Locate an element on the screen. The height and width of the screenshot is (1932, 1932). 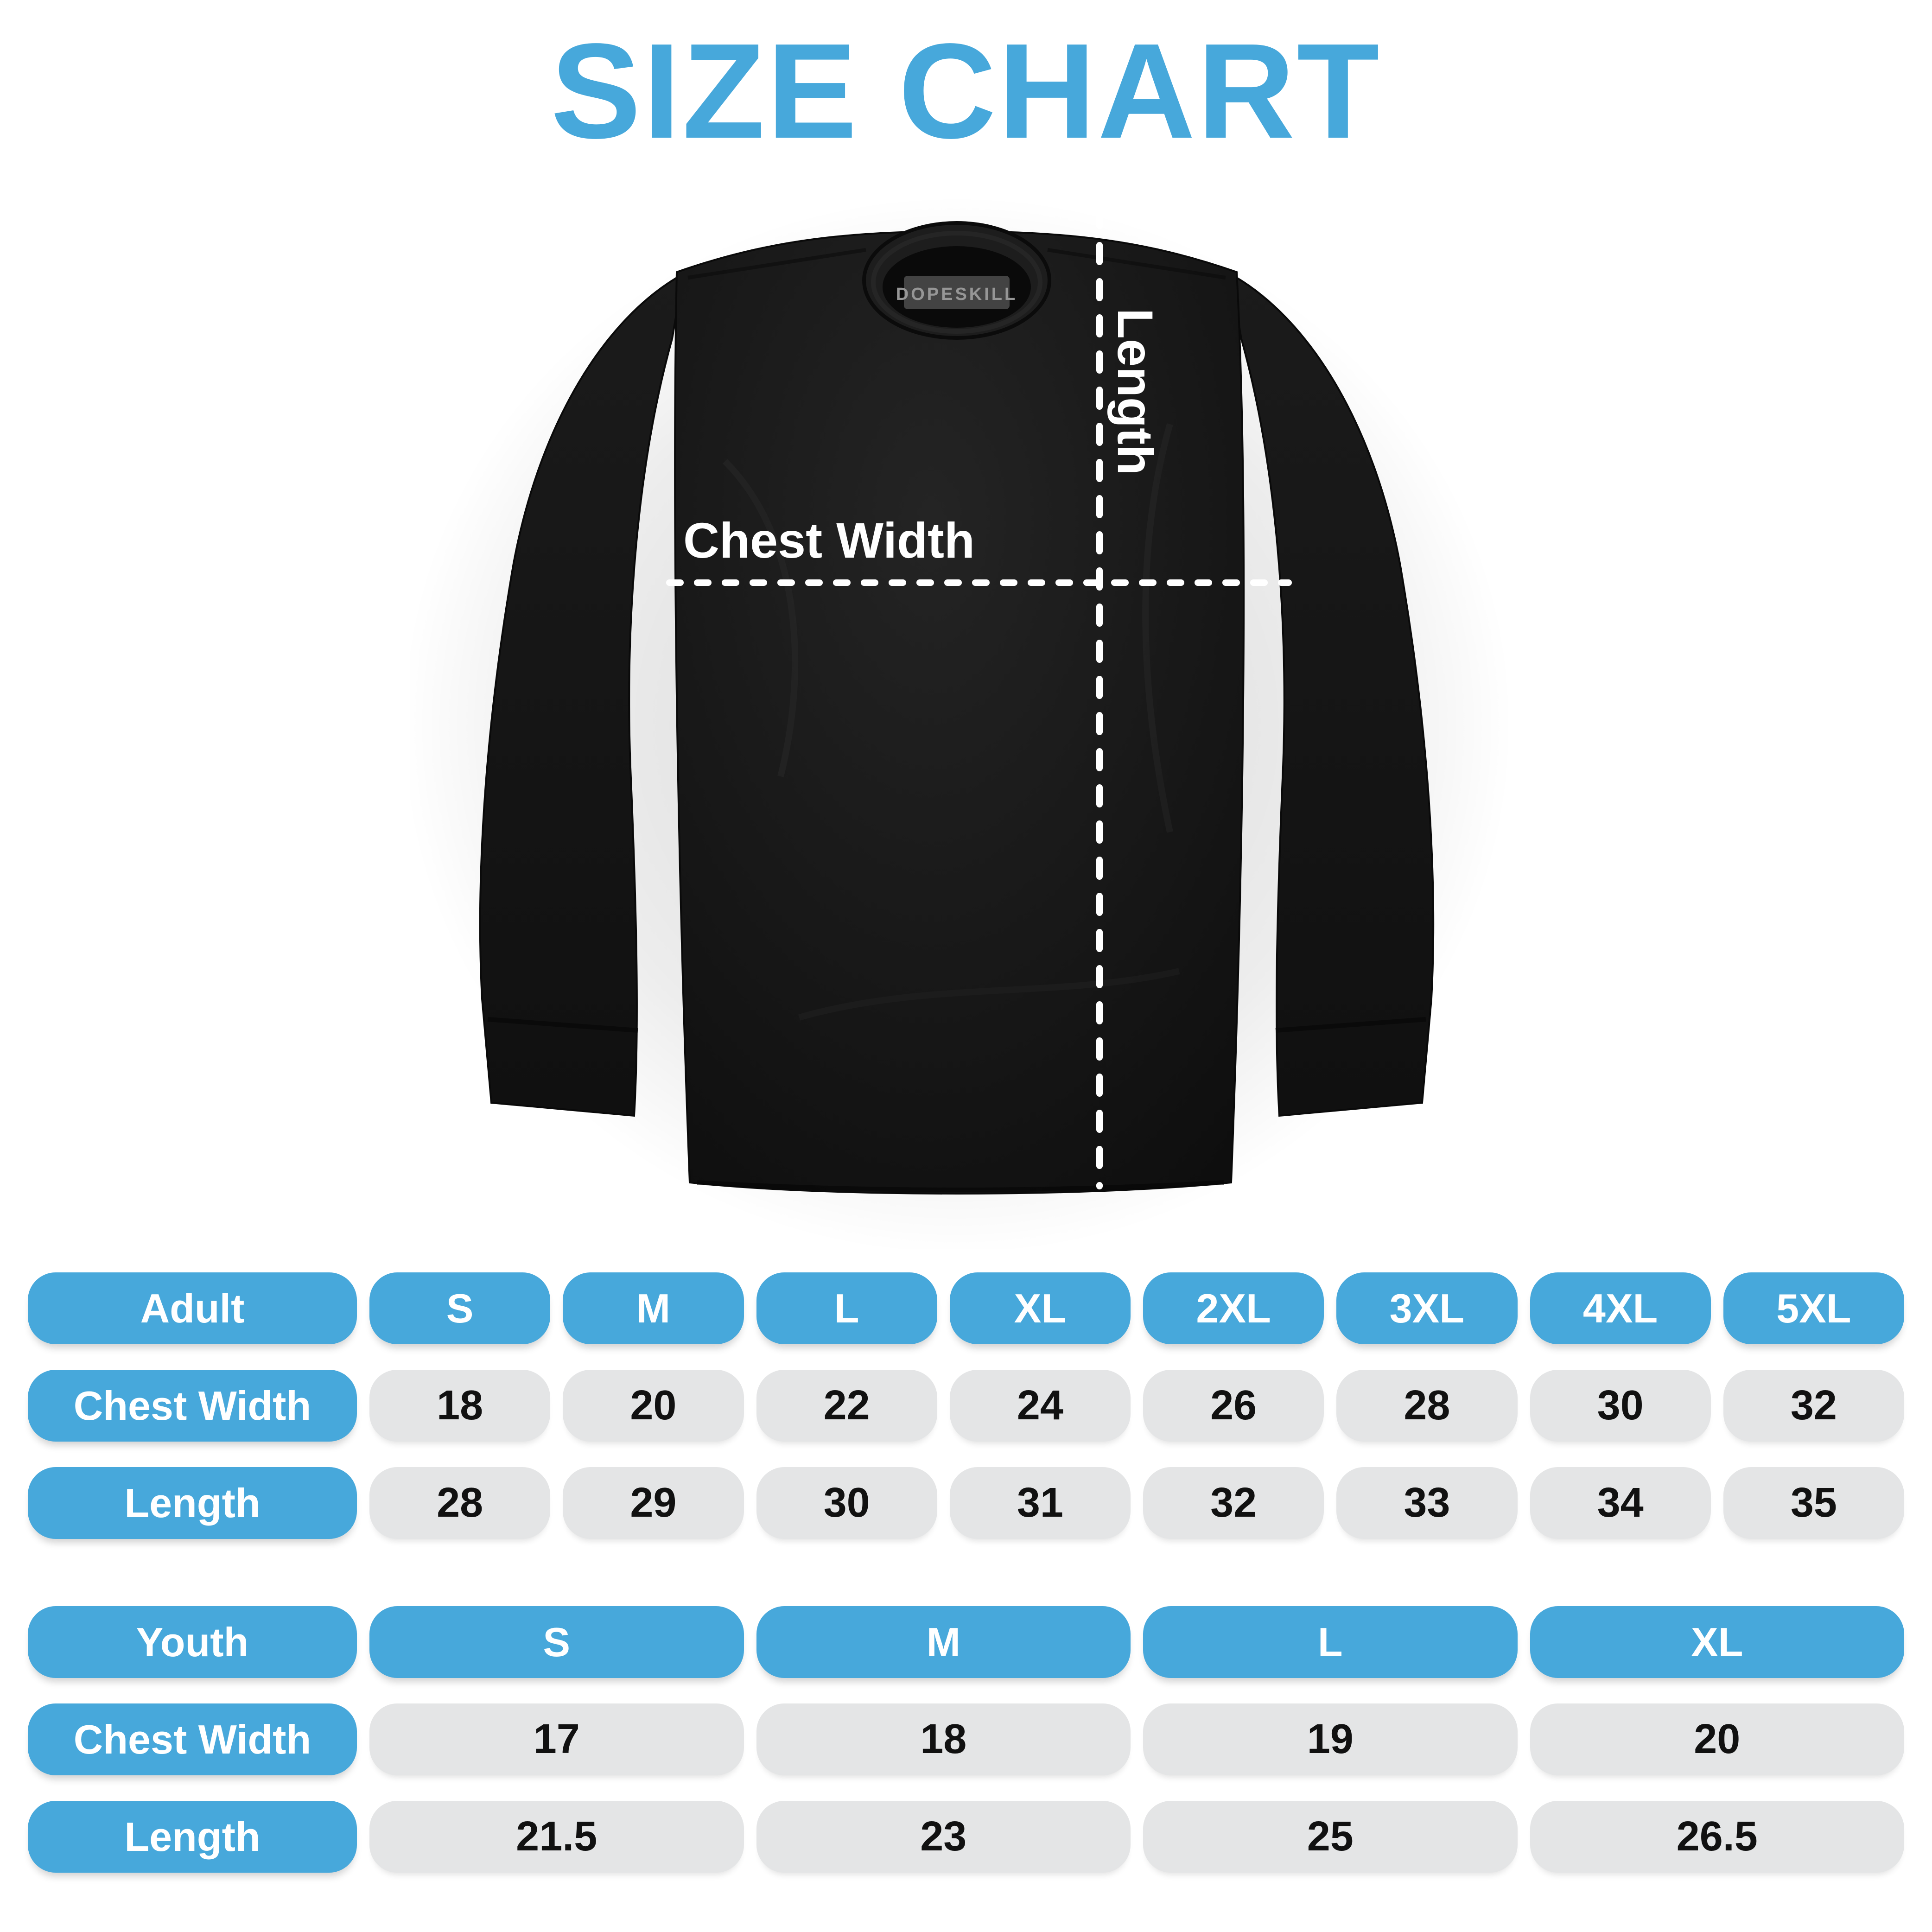
adult-table-header: Adult is located at coordinates (192, 1308).